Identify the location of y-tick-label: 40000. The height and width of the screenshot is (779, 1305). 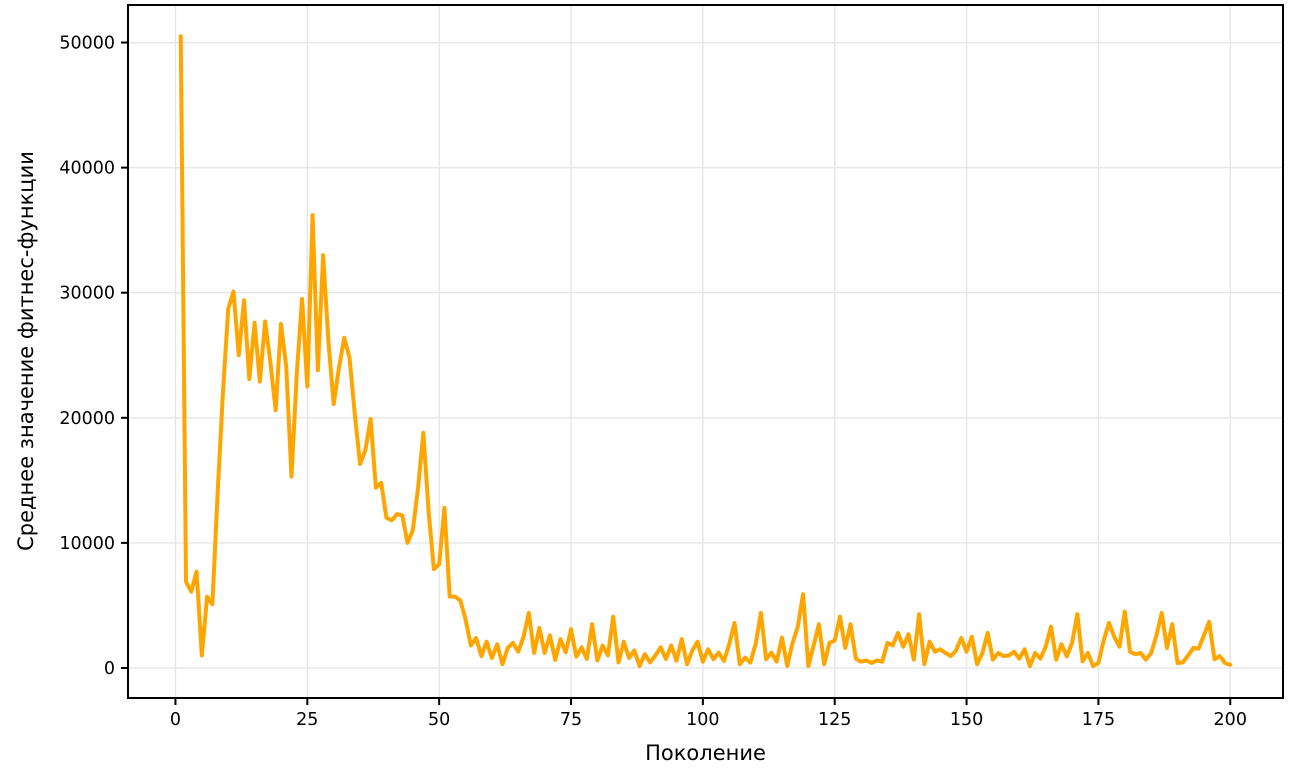
(87, 169).